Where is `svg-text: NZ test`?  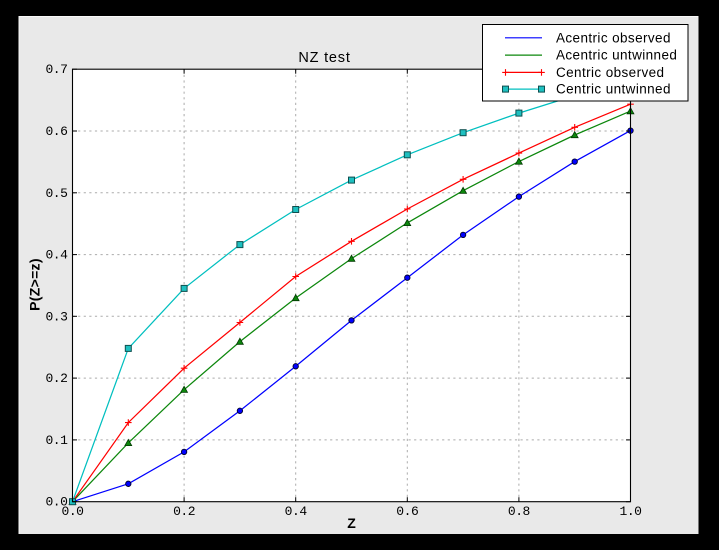 svg-text: NZ test is located at coordinates (324, 58).